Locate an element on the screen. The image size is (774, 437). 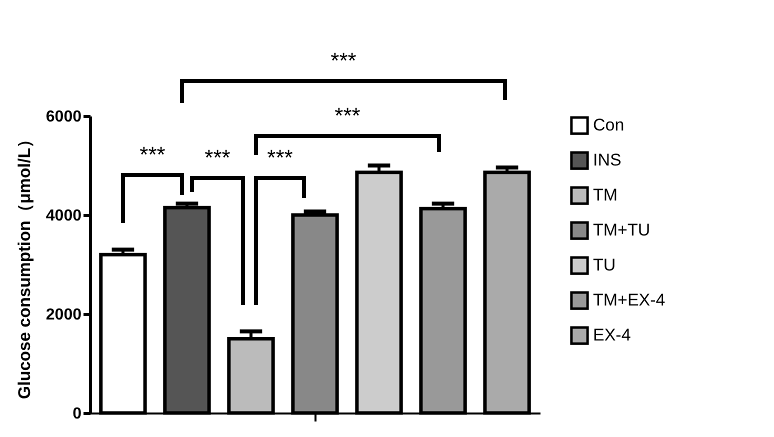
legend-label: EX-4 is located at coordinates (612, 335).